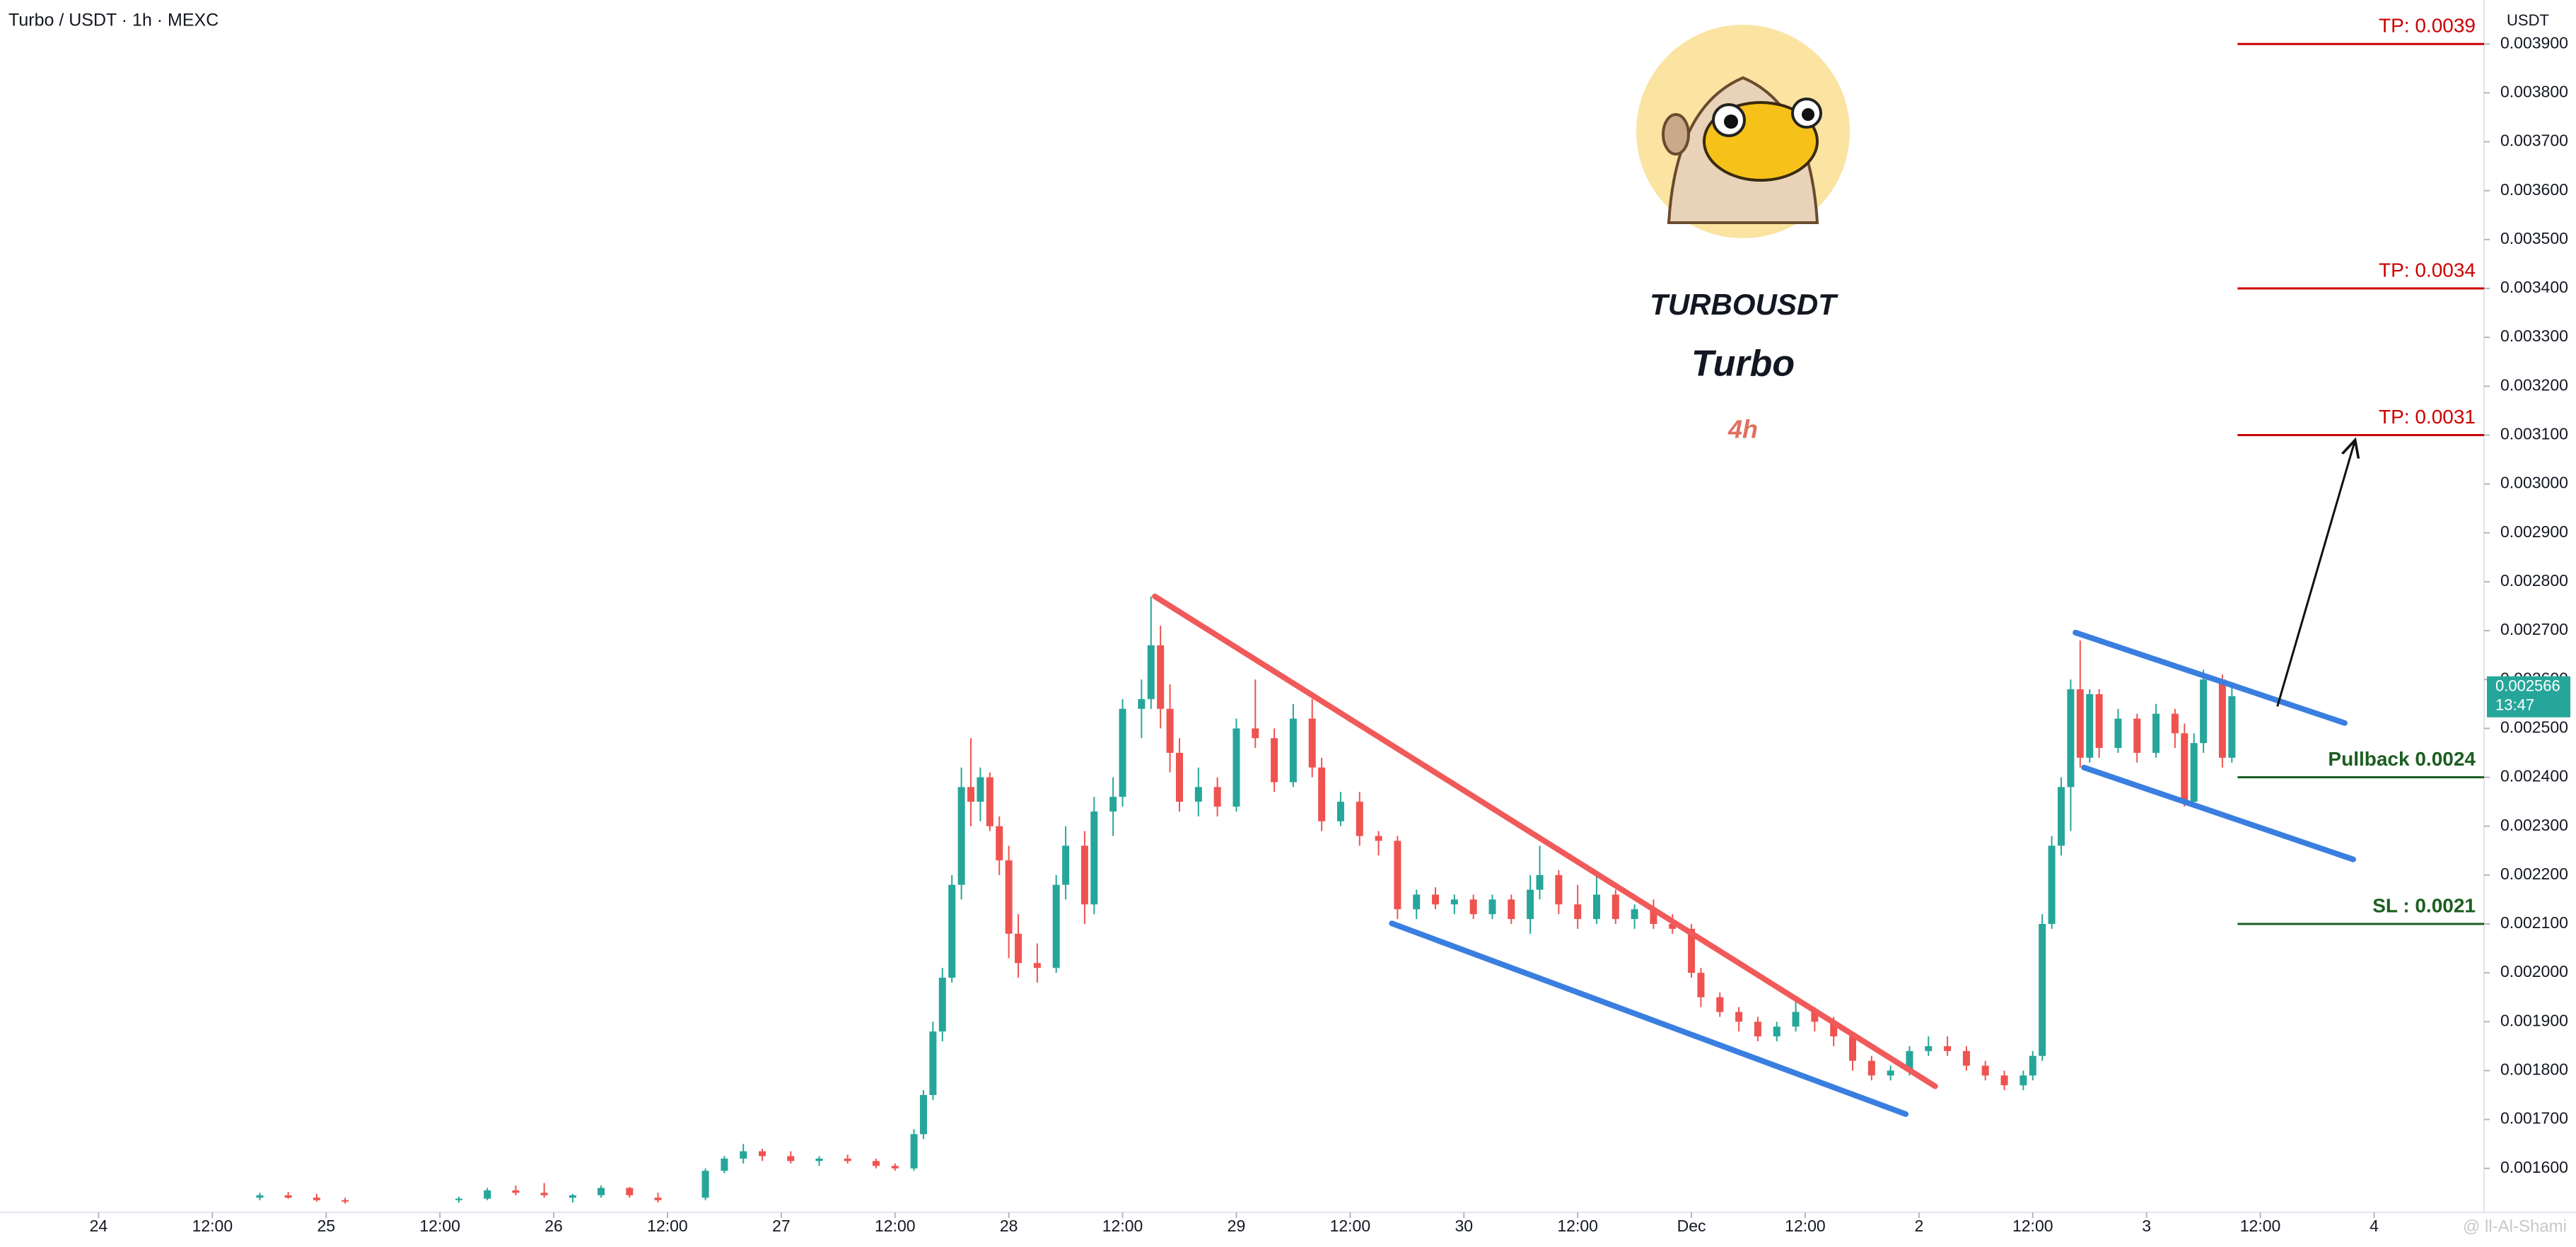 The width and height of the screenshot is (2576, 1247). I want to click on logo, so click(1743, 131).